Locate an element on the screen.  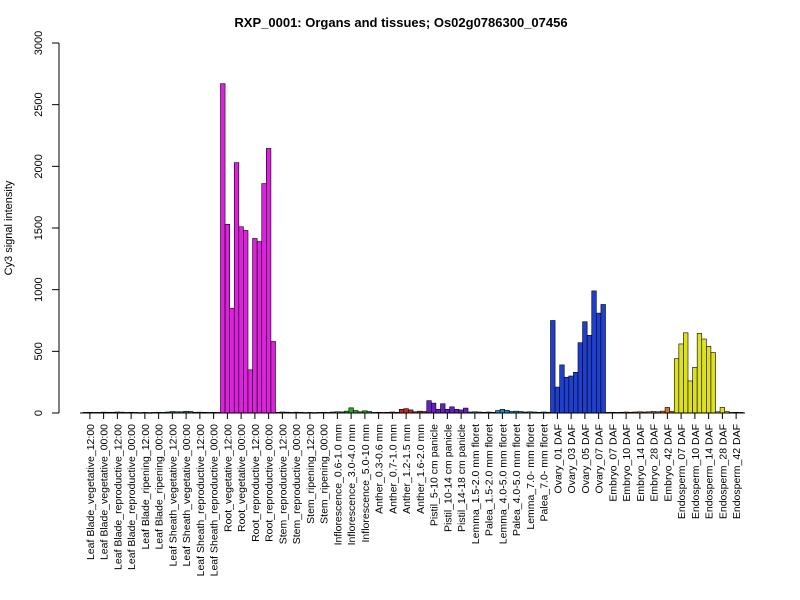
x-tick-label: Leaf Blade_ripening_00:00 is located at coordinates (160, 487).